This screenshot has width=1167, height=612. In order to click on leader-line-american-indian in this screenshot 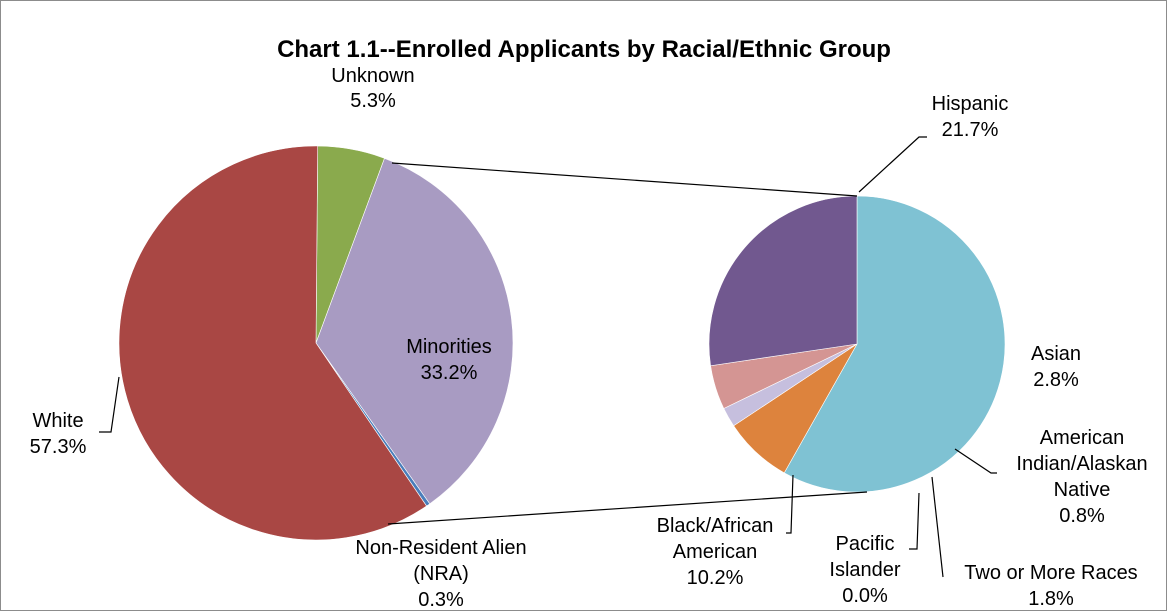, I will do `click(975, 461)`.